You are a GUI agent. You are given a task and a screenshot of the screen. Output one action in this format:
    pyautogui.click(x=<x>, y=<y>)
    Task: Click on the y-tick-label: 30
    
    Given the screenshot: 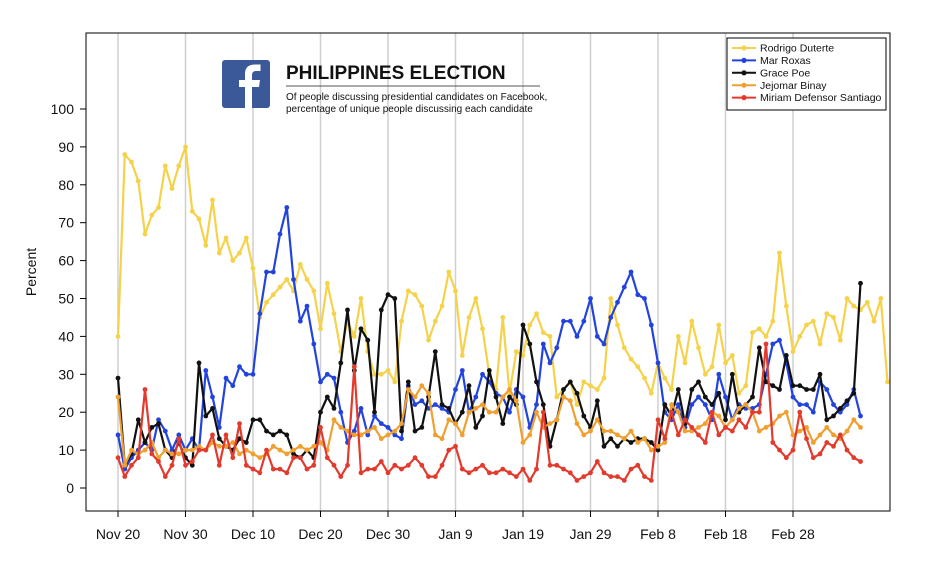 What is the action you would take?
    pyautogui.click(x=66, y=374)
    